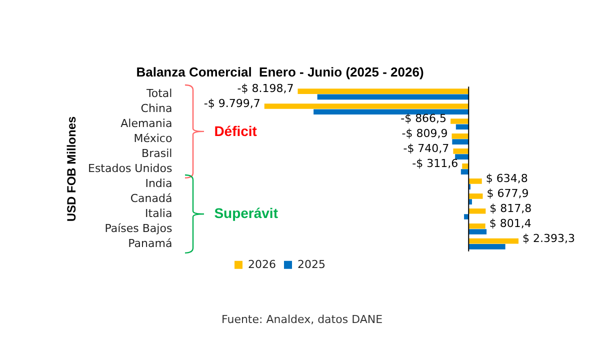 The image size is (604, 338). I want to click on data-label: -$ 311,6, so click(435, 163).